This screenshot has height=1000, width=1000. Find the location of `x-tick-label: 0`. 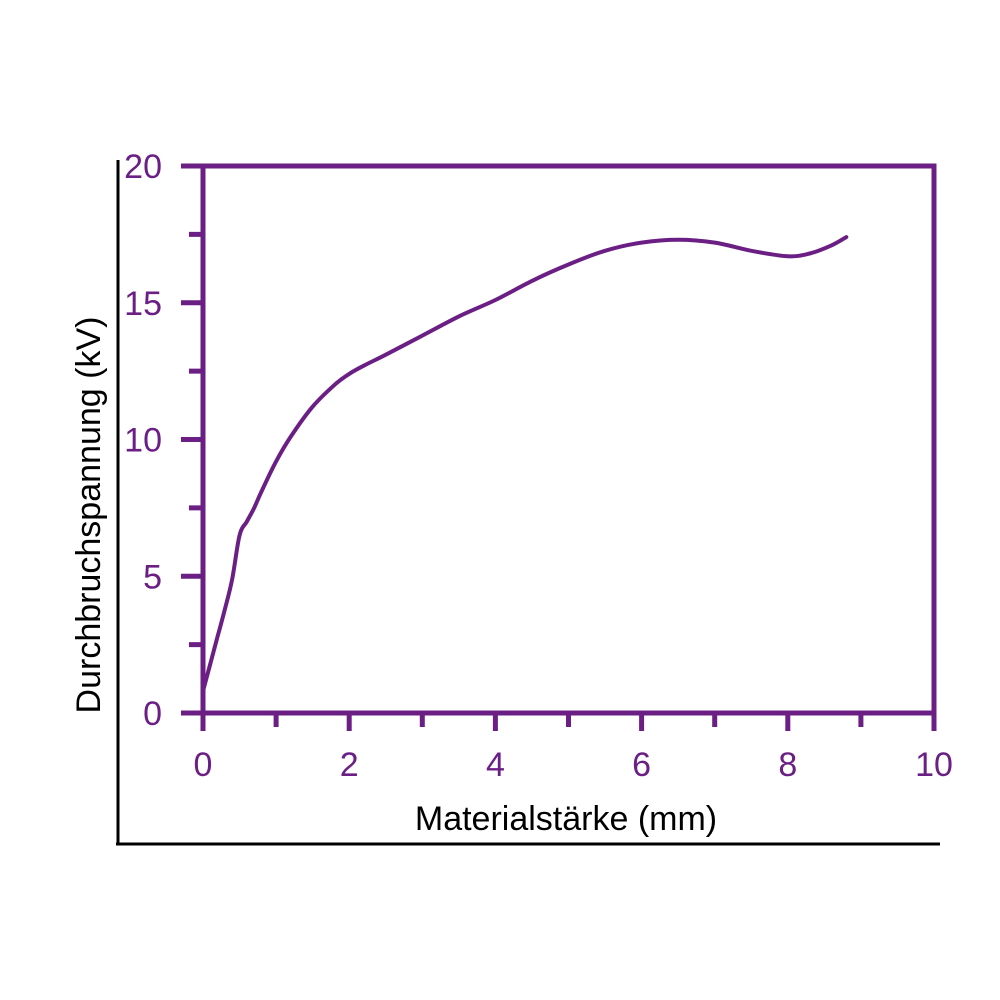

x-tick-label: 0 is located at coordinates (203, 765).